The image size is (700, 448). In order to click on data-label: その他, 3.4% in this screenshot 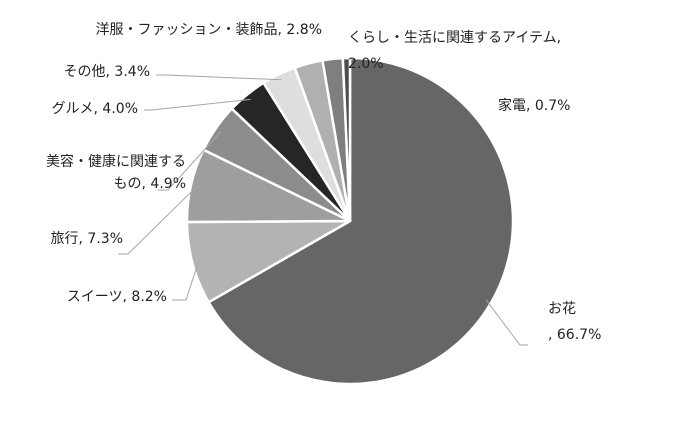, I will do `click(107, 72)`.